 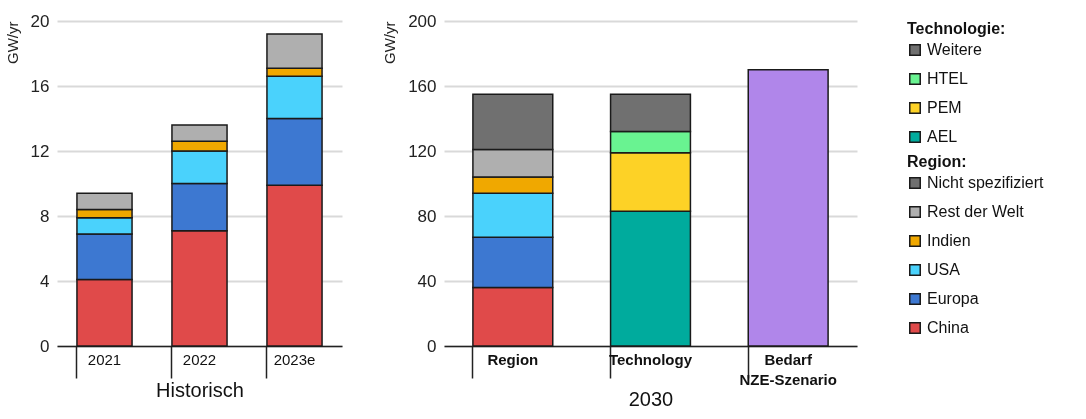 I want to click on y-tick-label: 160, so click(x=422, y=86).